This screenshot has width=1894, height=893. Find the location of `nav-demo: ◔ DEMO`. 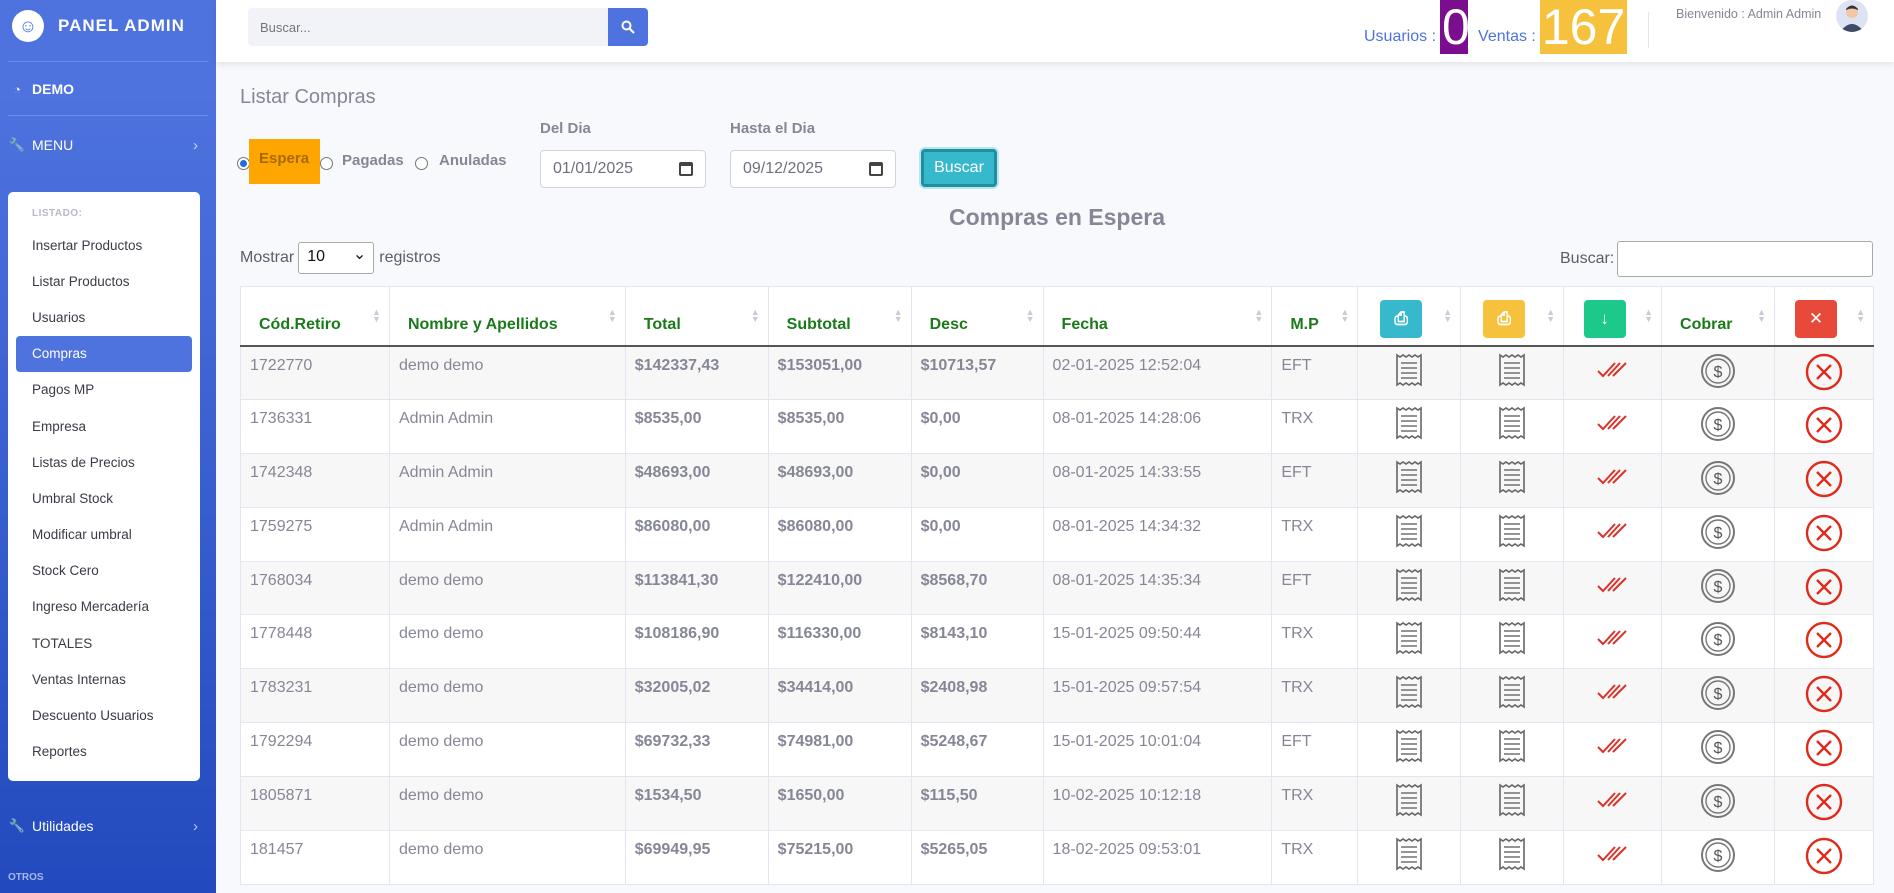

nav-demo: ◔ DEMO is located at coordinates (108, 89).